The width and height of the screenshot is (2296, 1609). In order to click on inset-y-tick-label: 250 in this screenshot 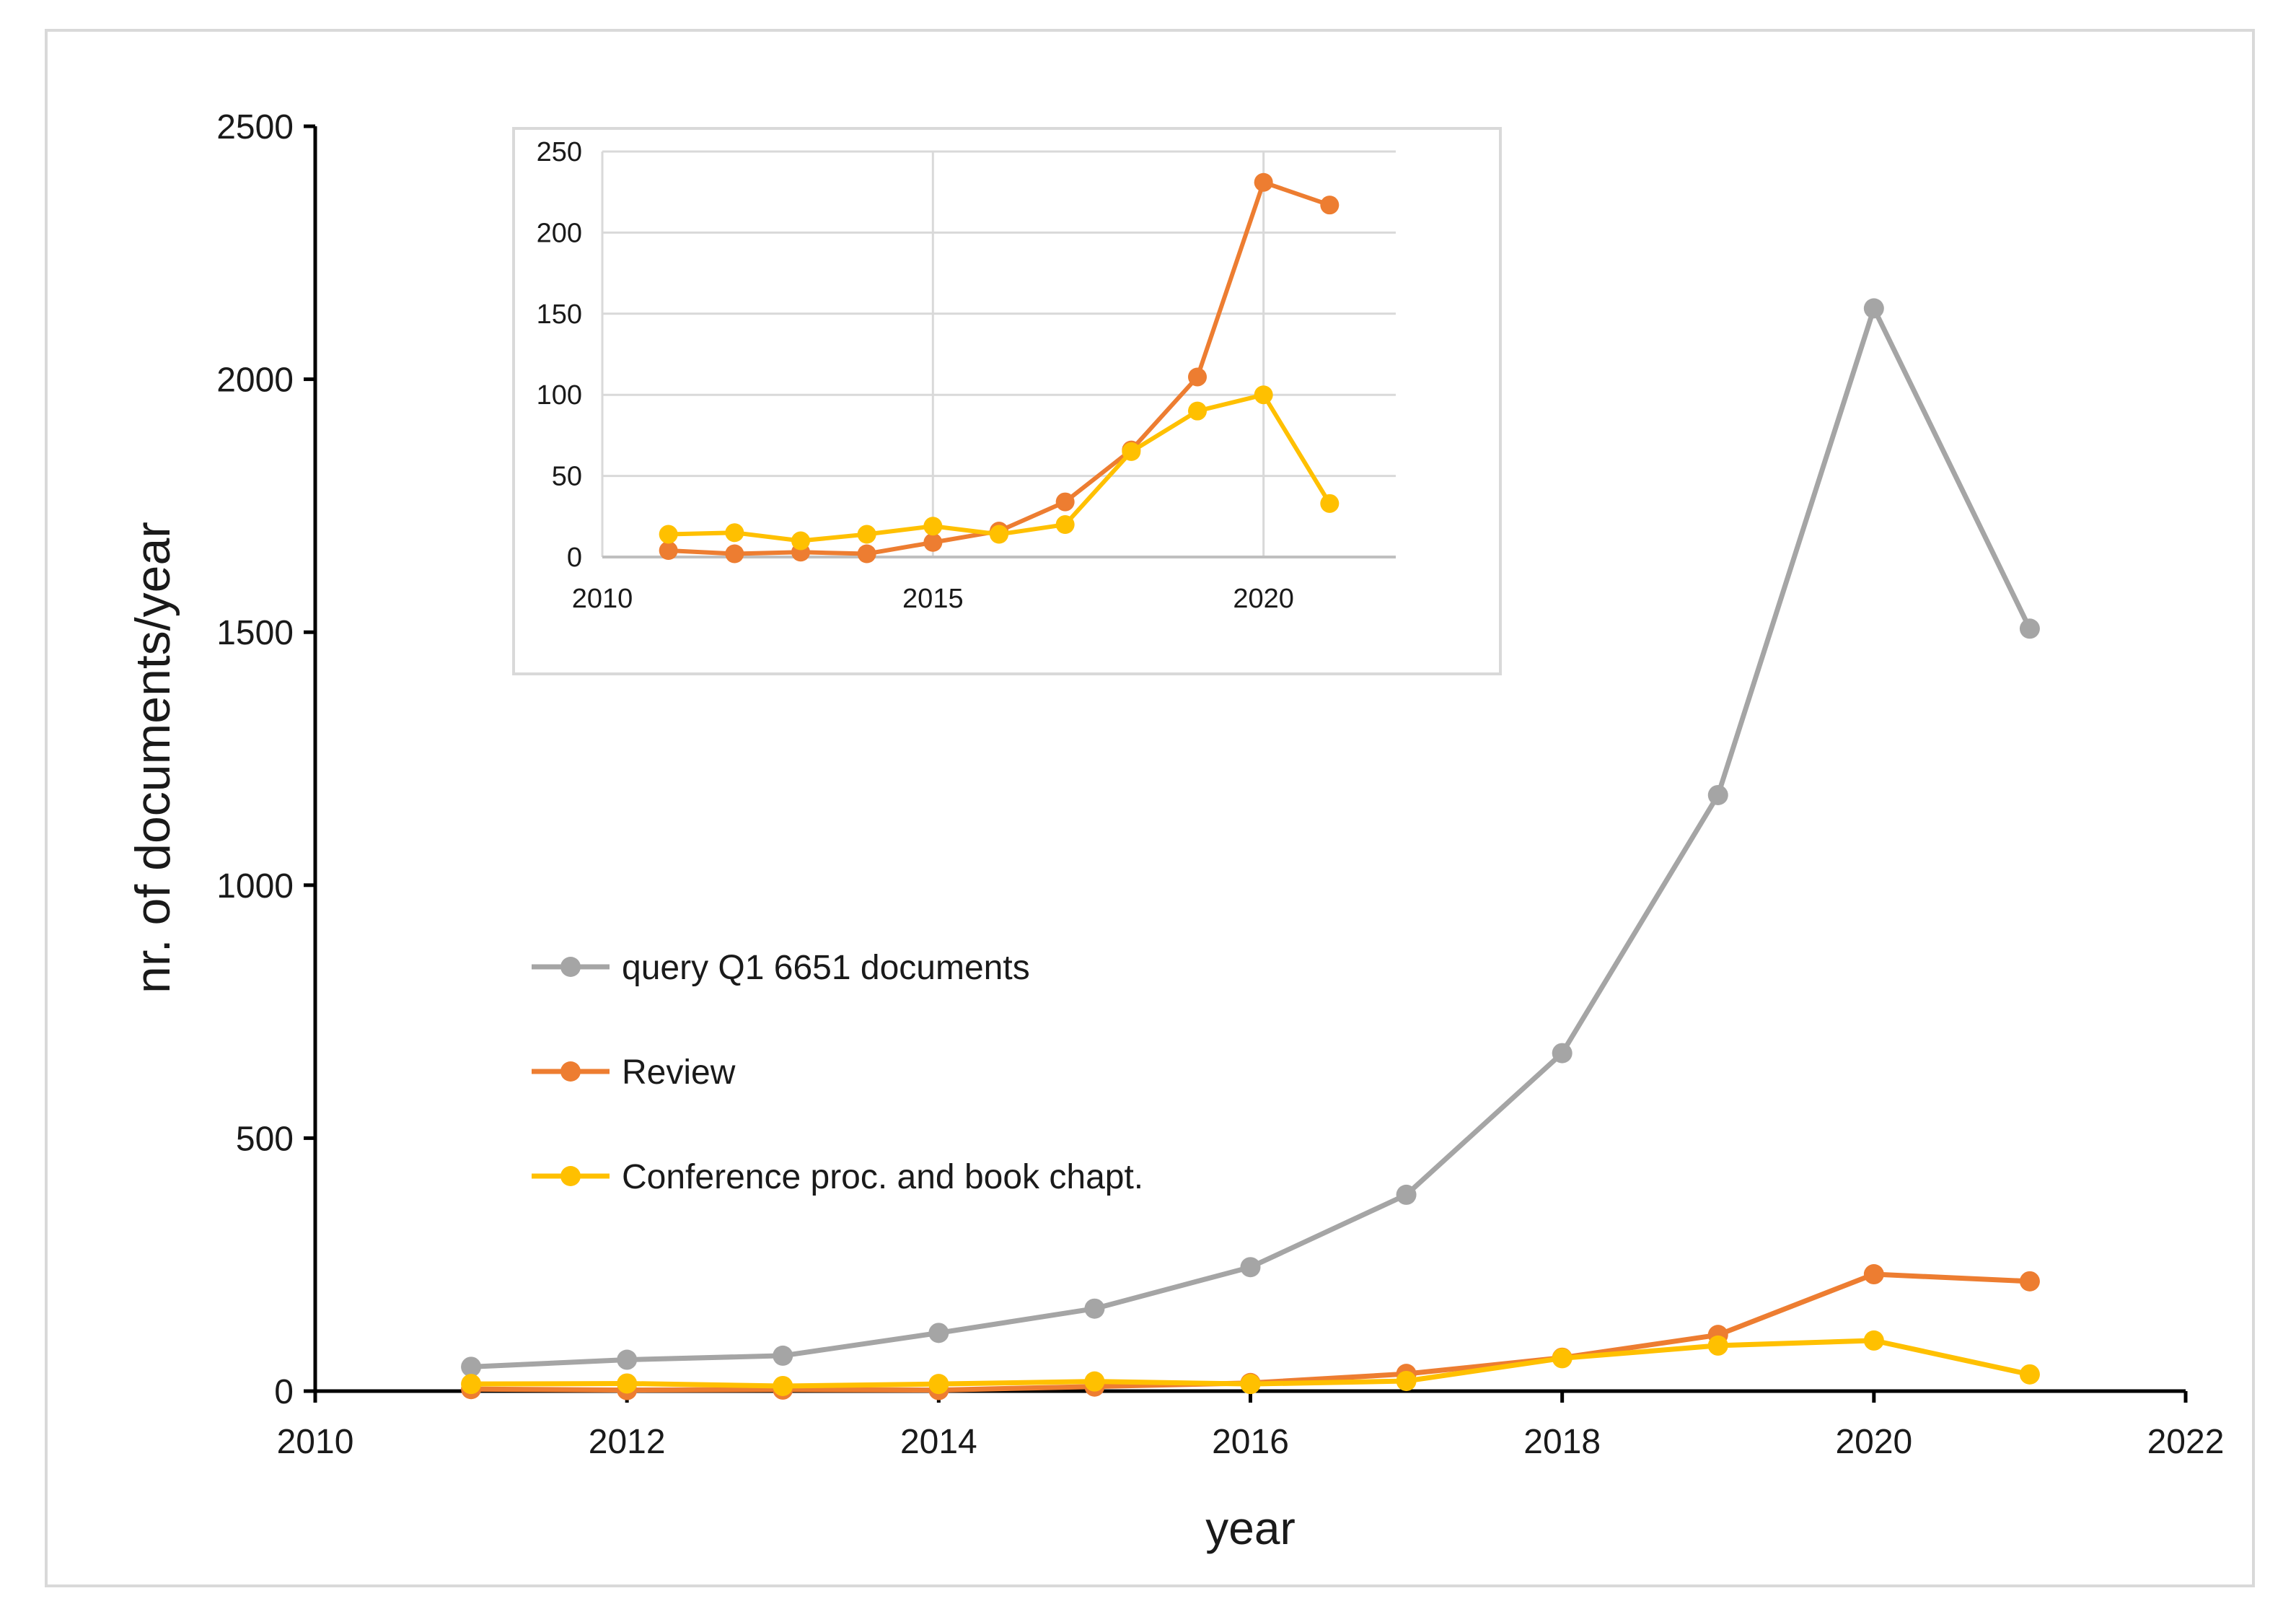, I will do `click(560, 152)`.